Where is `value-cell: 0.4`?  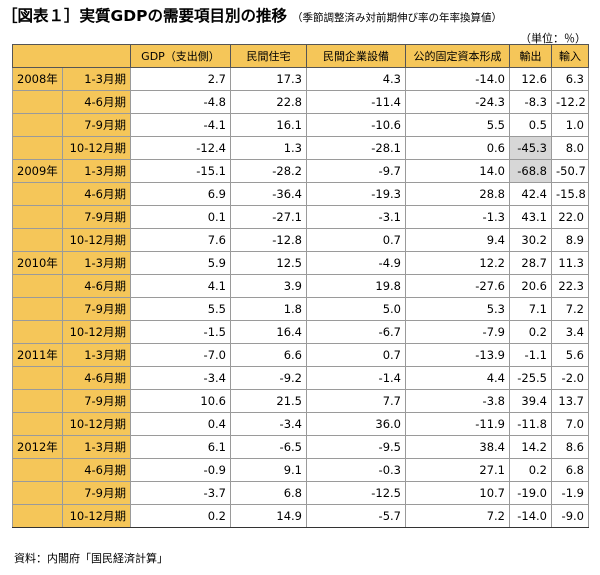
value-cell: 0.4 is located at coordinates (180, 424).